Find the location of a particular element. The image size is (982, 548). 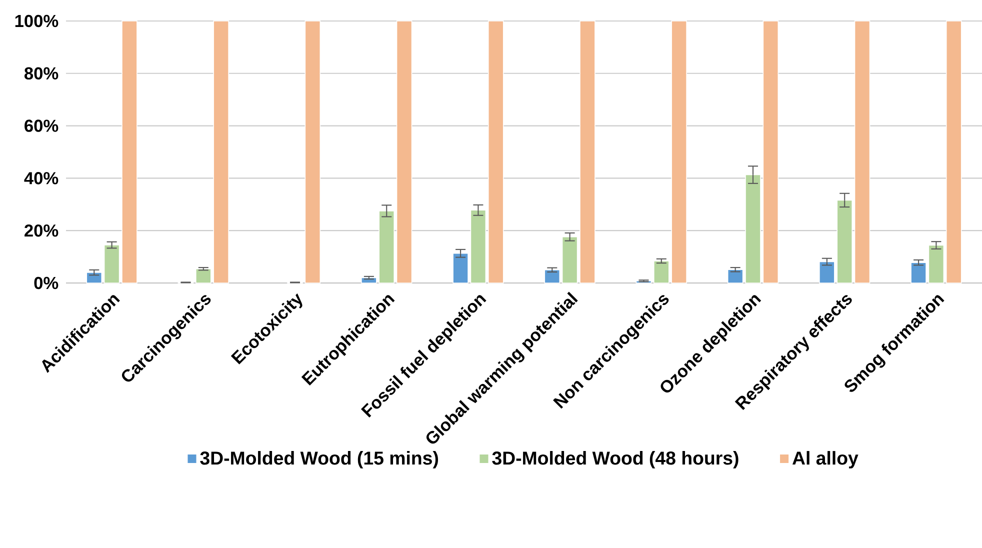

y-tick-label: 40% is located at coordinates (41, 178).